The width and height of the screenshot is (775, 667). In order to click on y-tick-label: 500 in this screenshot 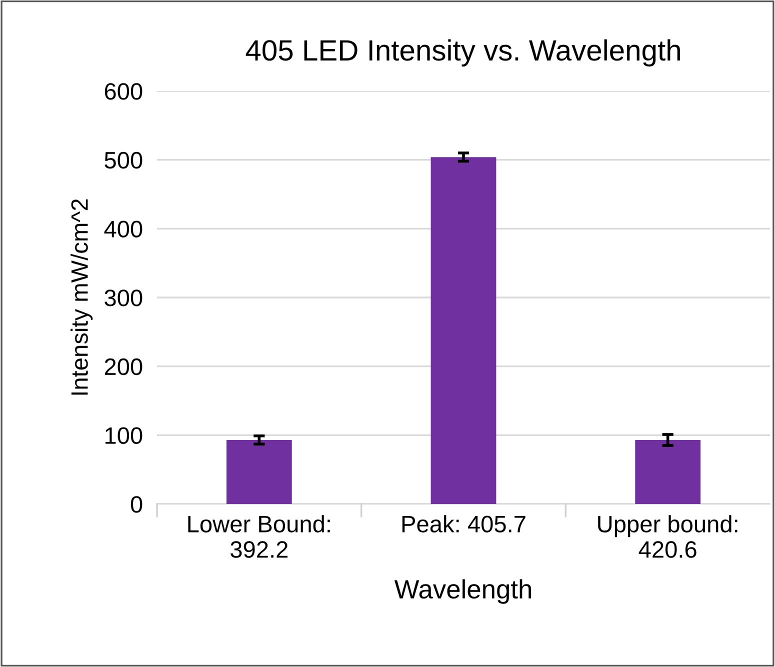, I will do `click(123, 160)`.